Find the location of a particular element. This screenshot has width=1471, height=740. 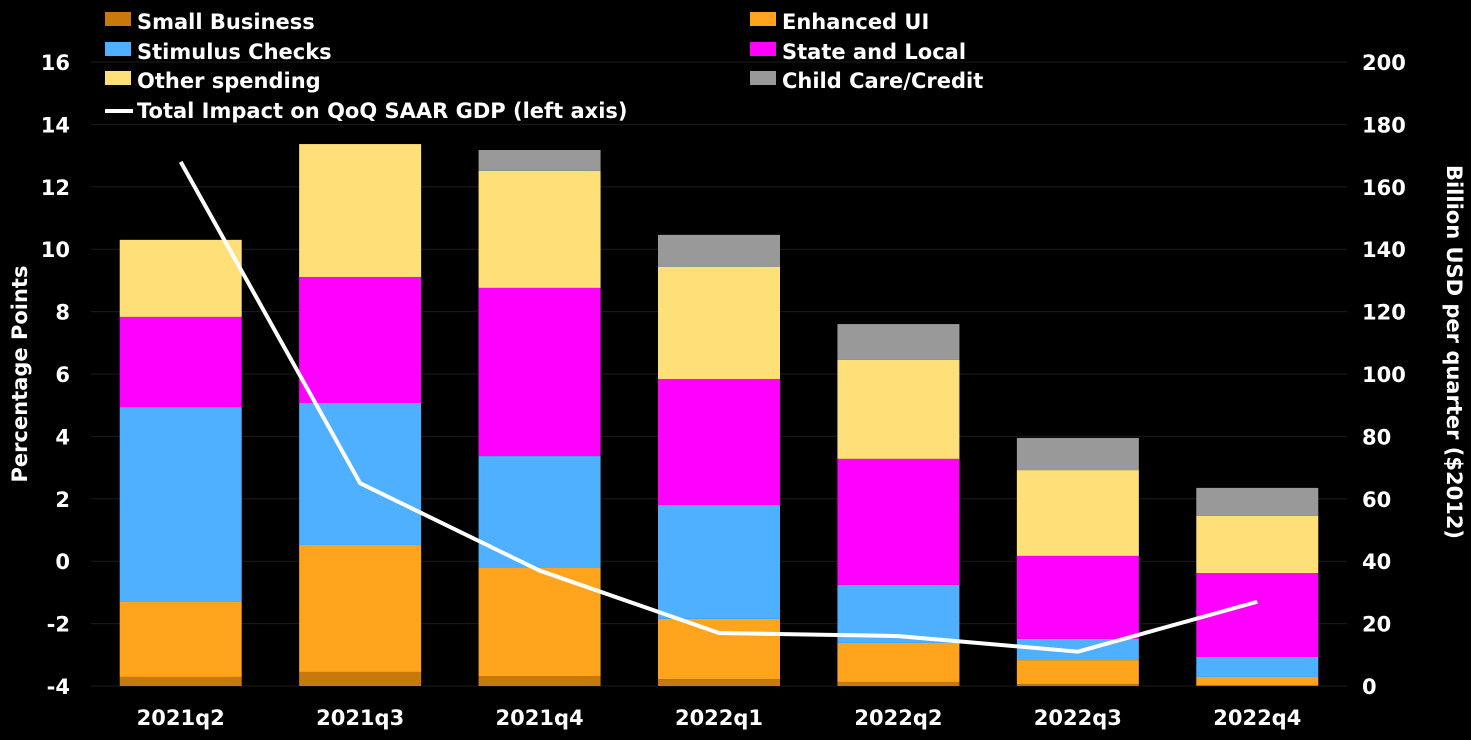

right-tick-label: 100 is located at coordinates (1384, 375).